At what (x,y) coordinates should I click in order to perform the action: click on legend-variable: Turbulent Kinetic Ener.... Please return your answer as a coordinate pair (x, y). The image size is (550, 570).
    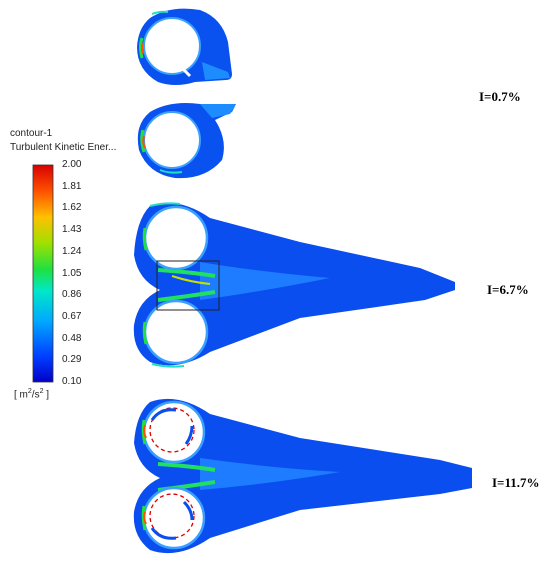
    Looking at the image, I should click on (63, 147).